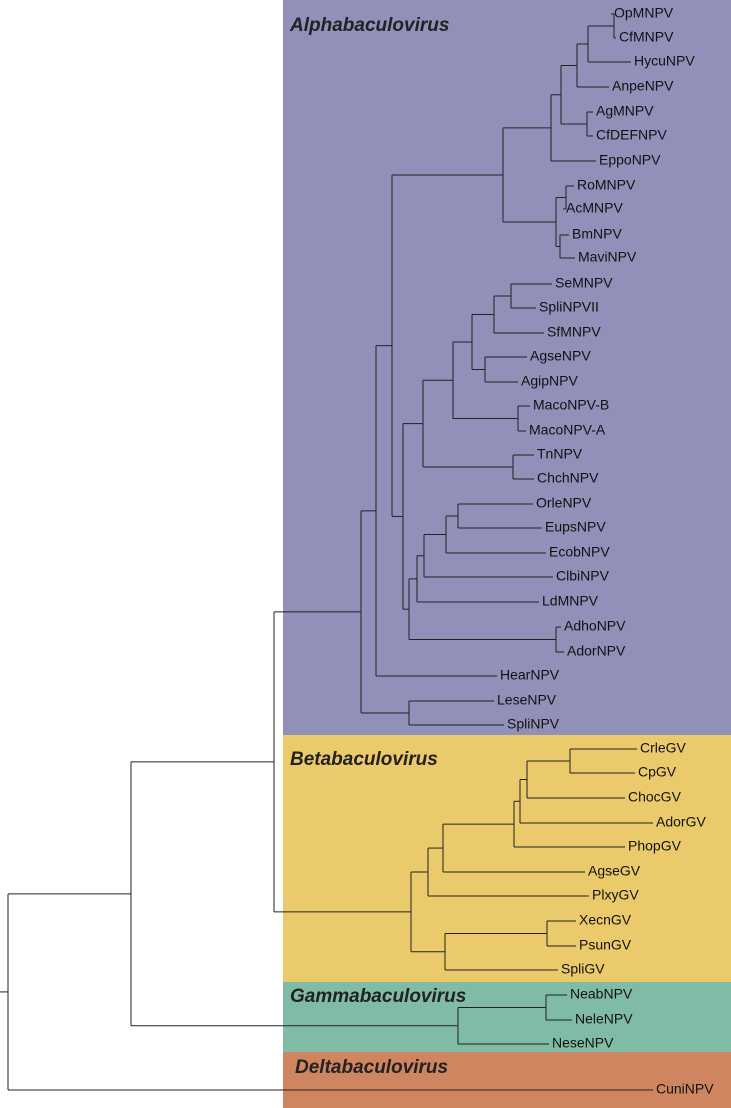  I want to click on group-label: Alphabaculovirus, so click(369, 25).